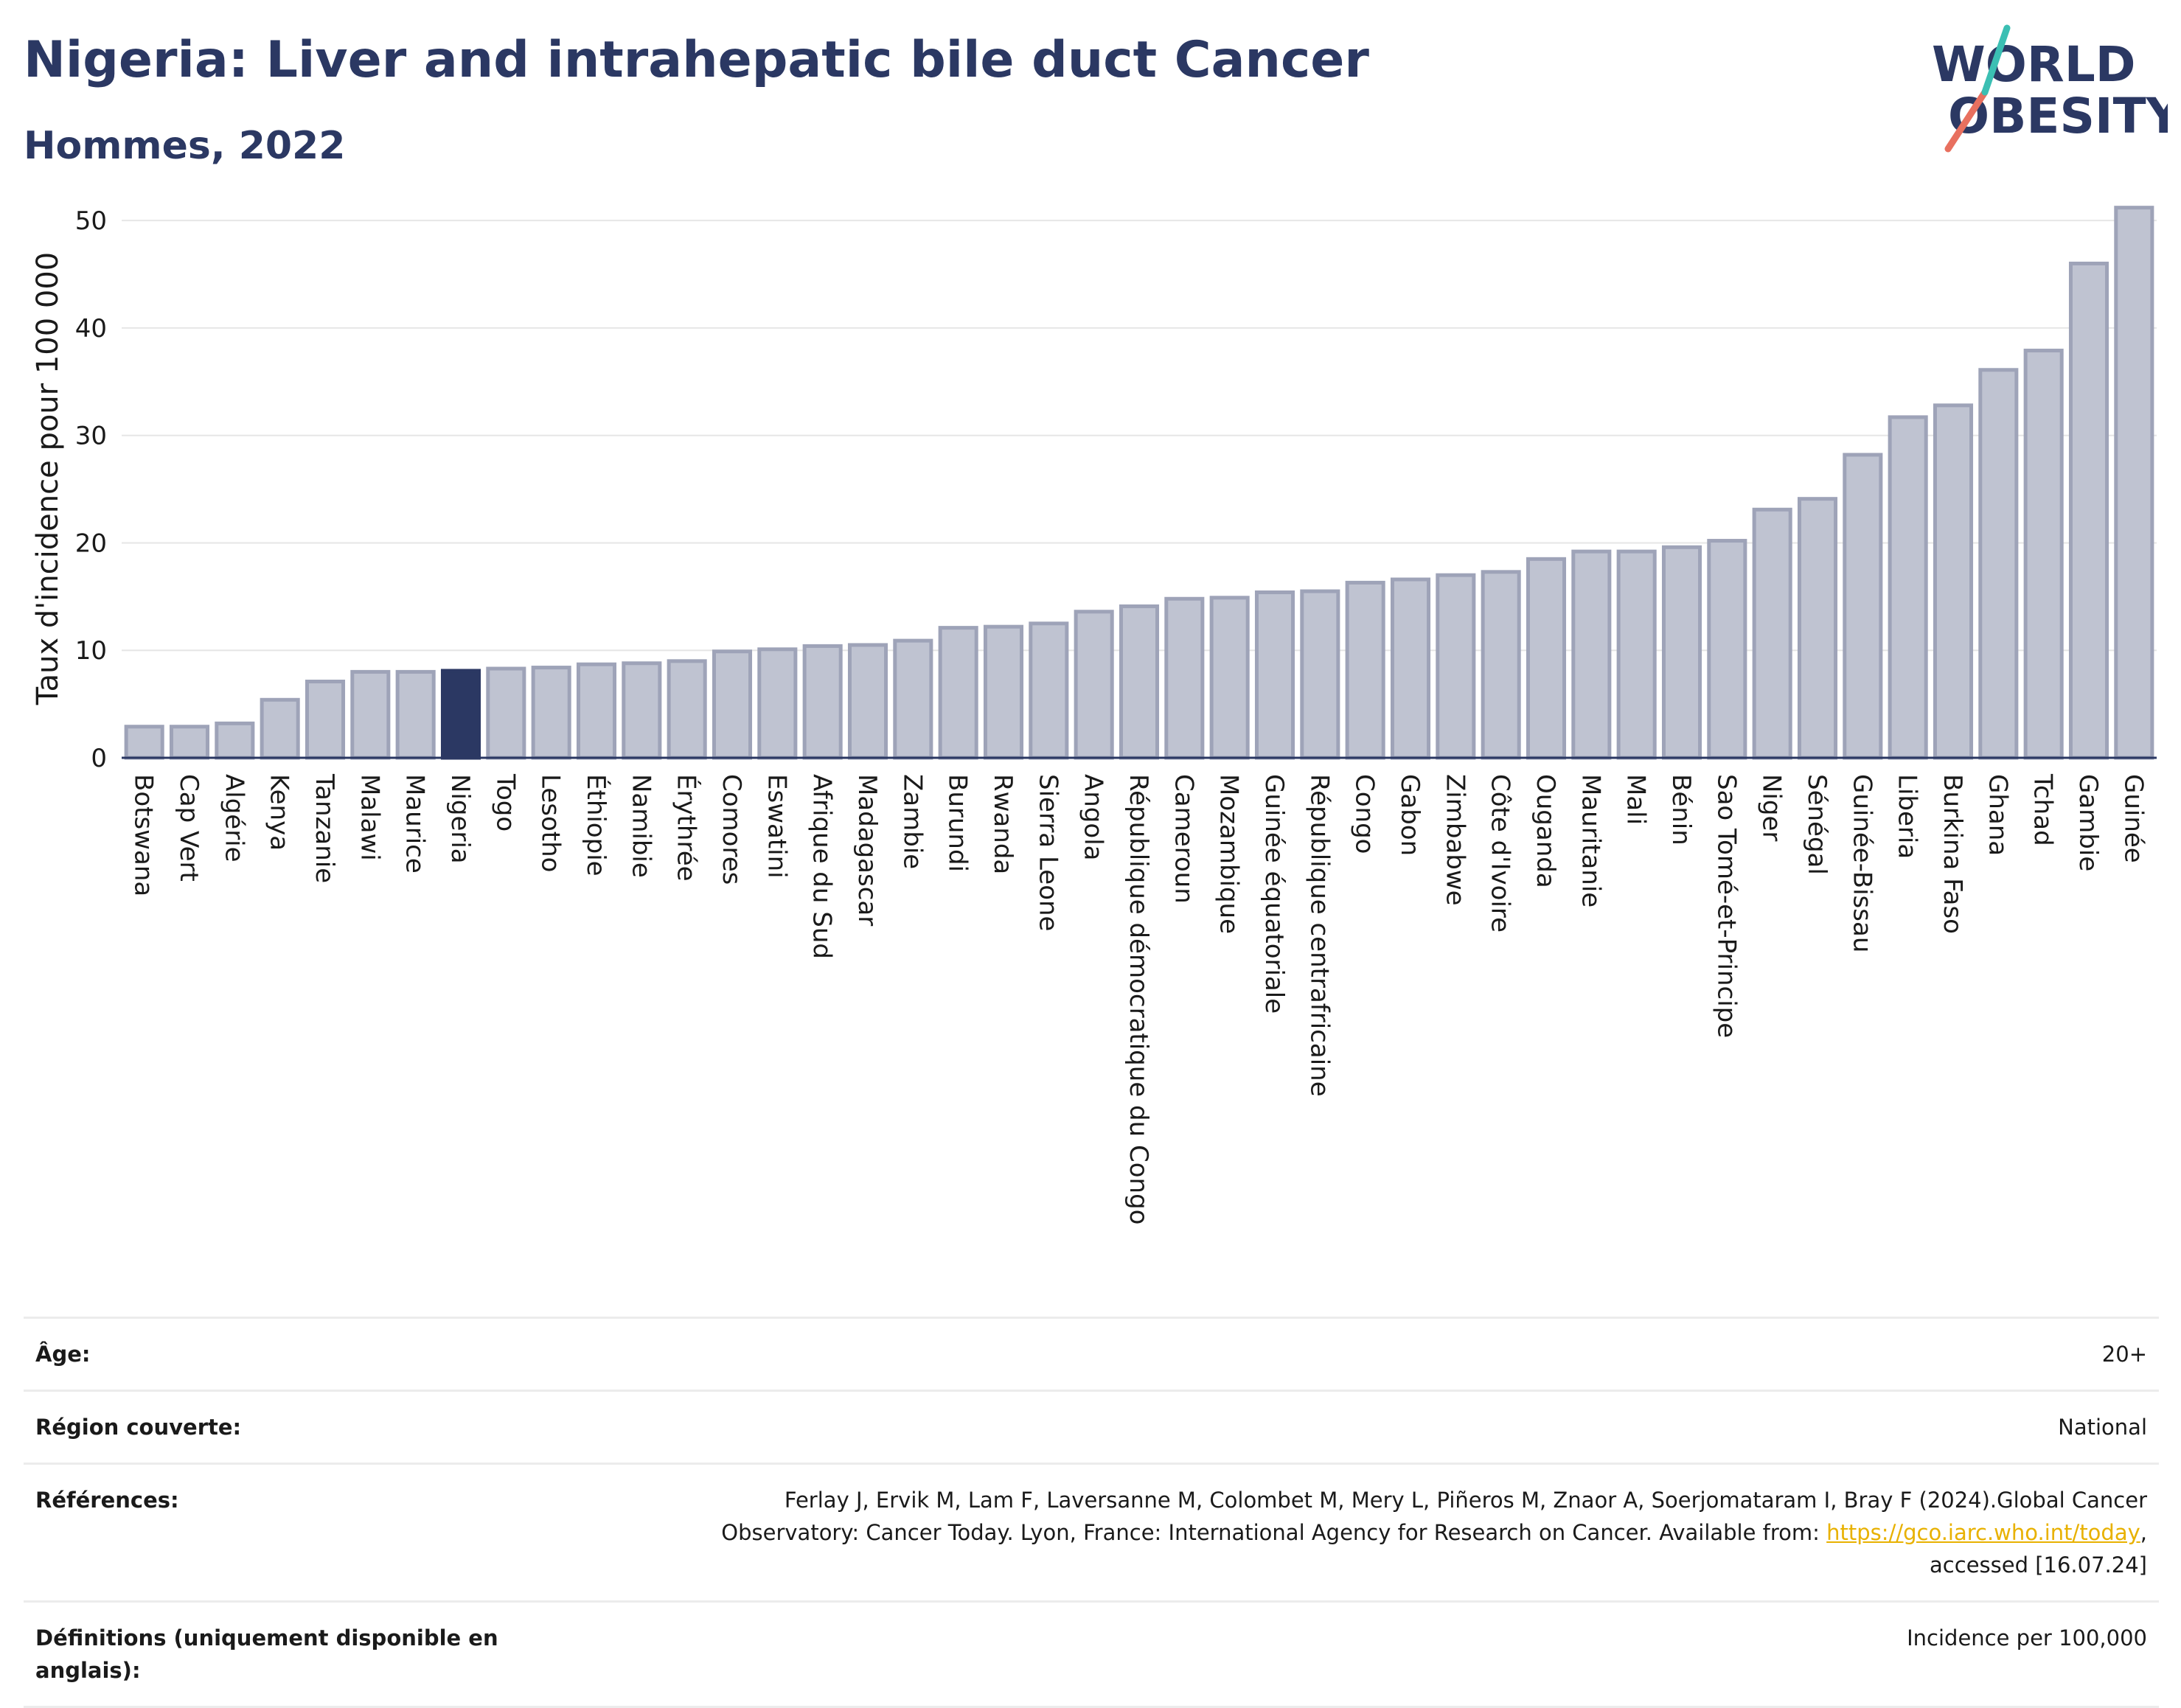 Image resolution: width=2181 pixels, height=1708 pixels. Describe the element at coordinates (776, 826) in the screenshot. I see `x-tick-label: Eswatini` at that location.